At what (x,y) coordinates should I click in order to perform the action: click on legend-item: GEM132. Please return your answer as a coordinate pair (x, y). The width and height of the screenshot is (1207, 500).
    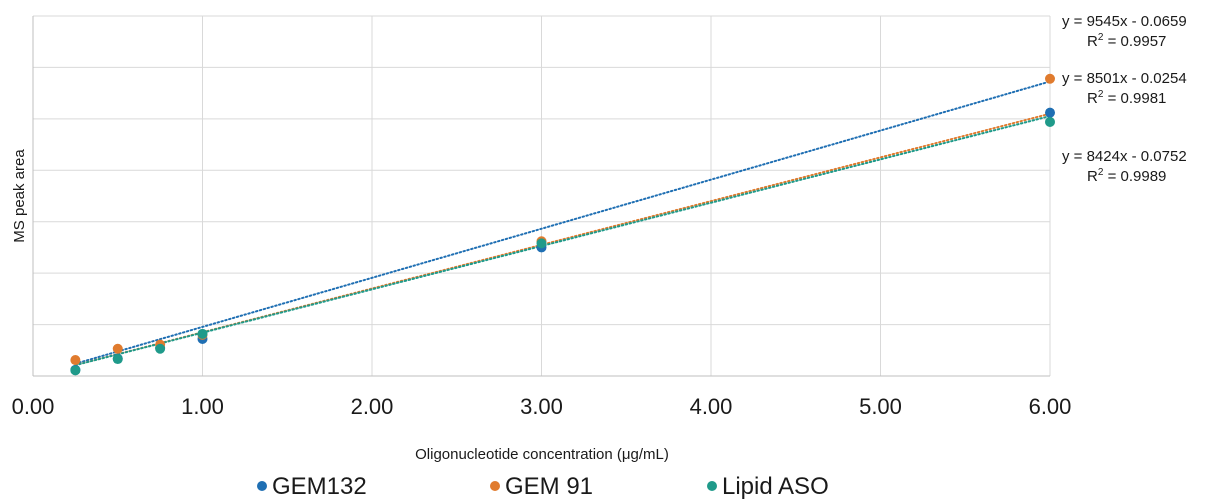
    Looking at the image, I should click on (312, 486).